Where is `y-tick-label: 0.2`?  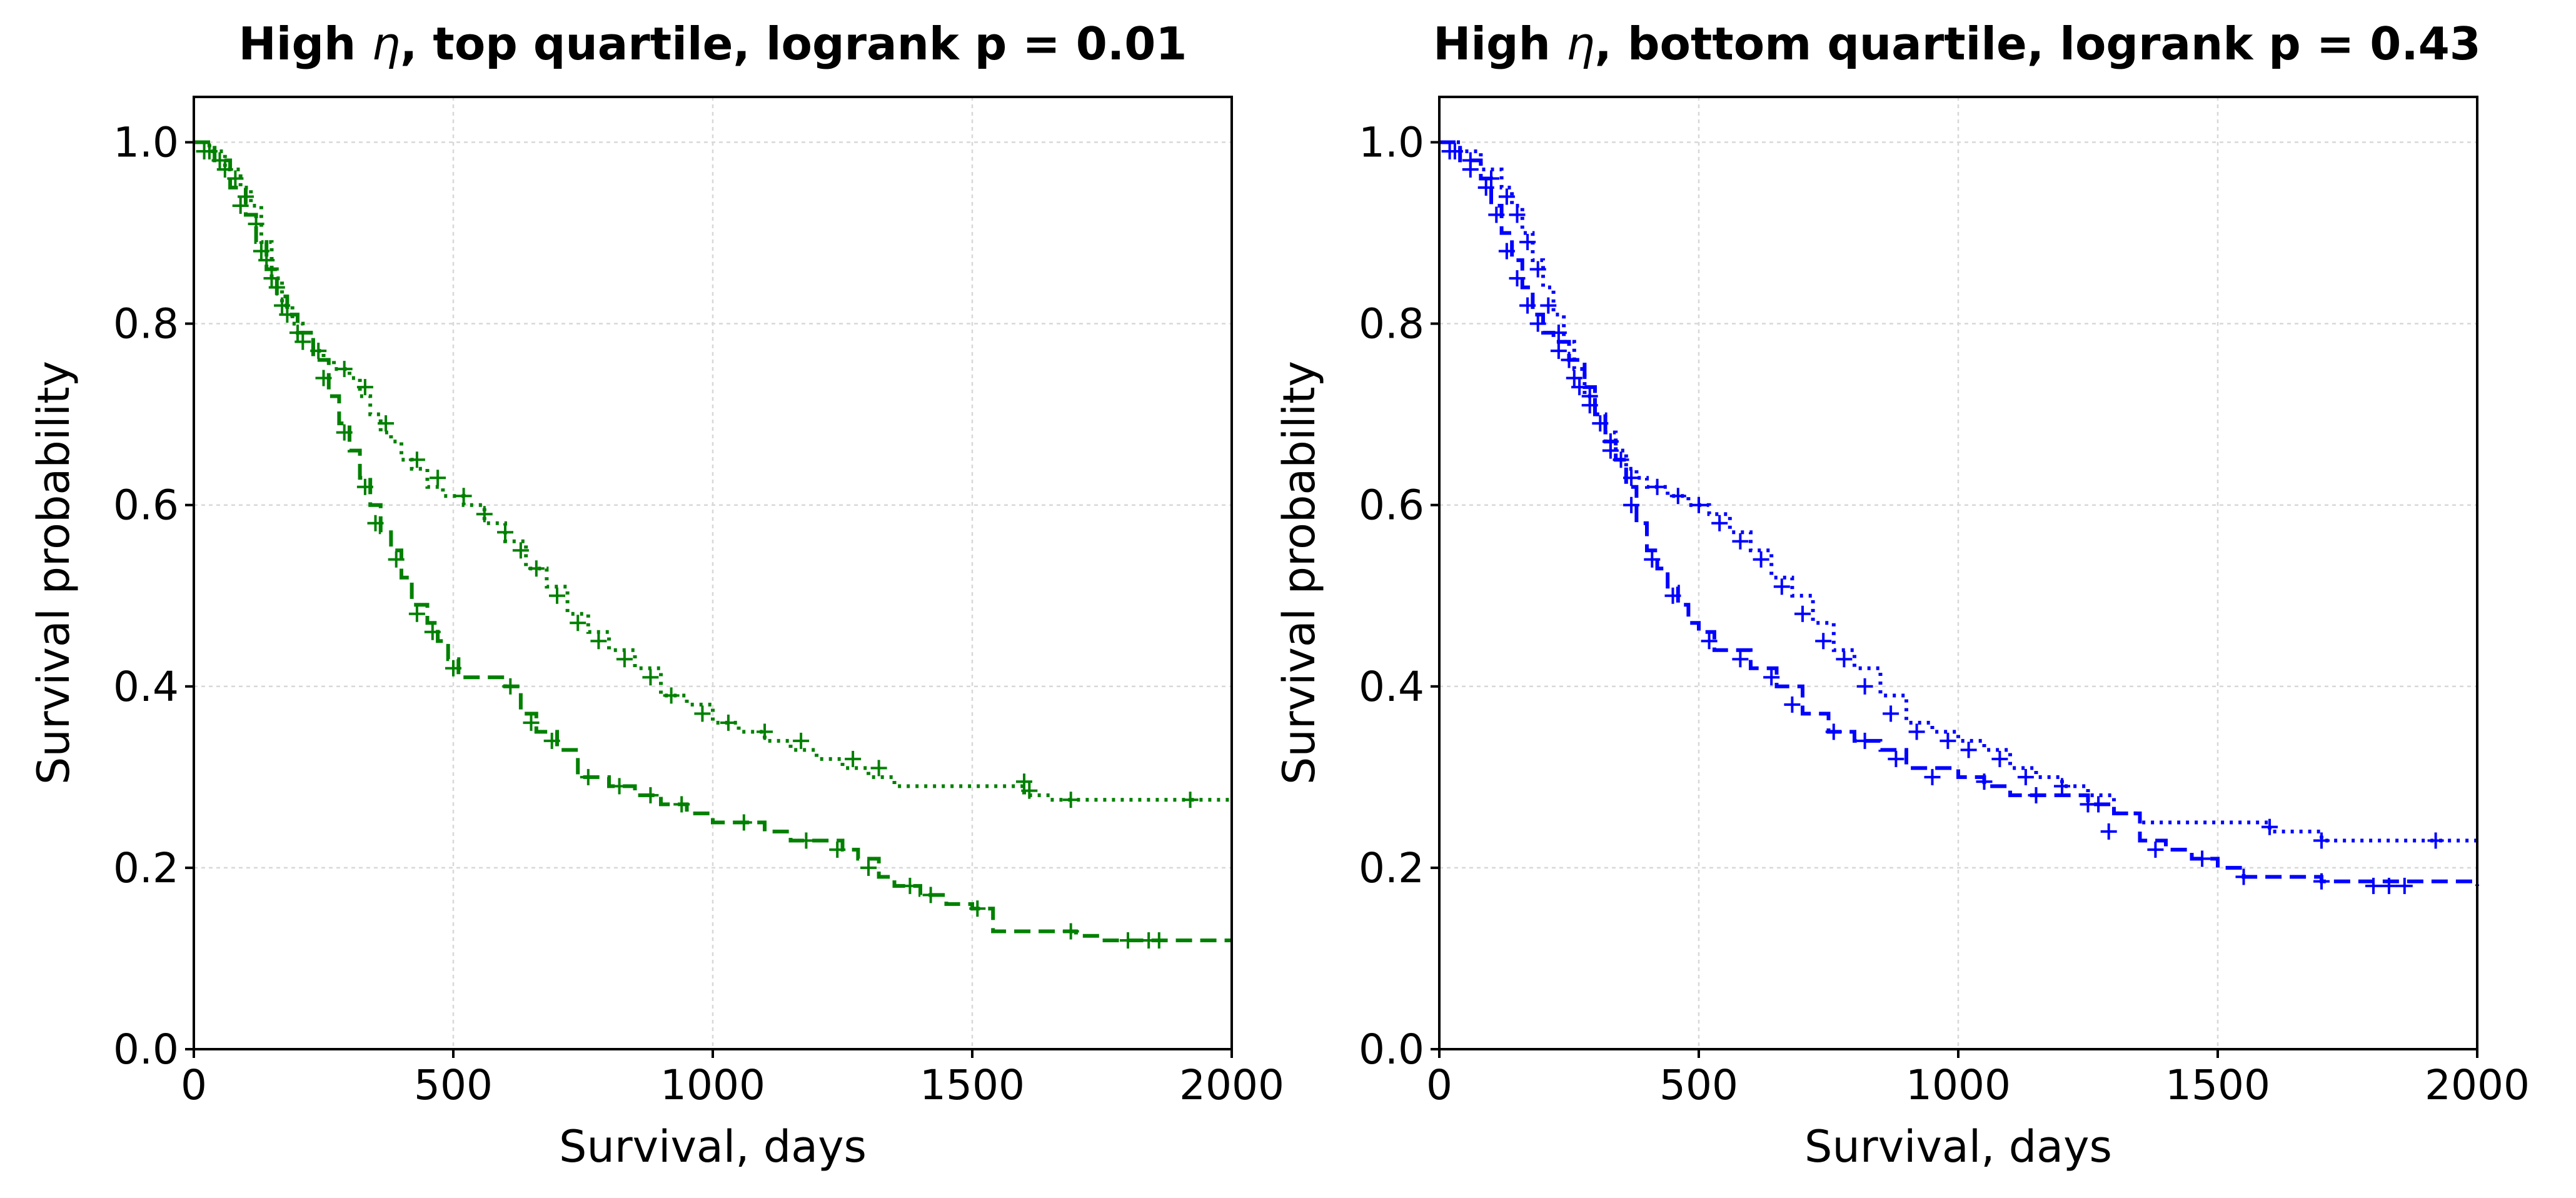
y-tick-label: 0.2 is located at coordinates (1391, 868).